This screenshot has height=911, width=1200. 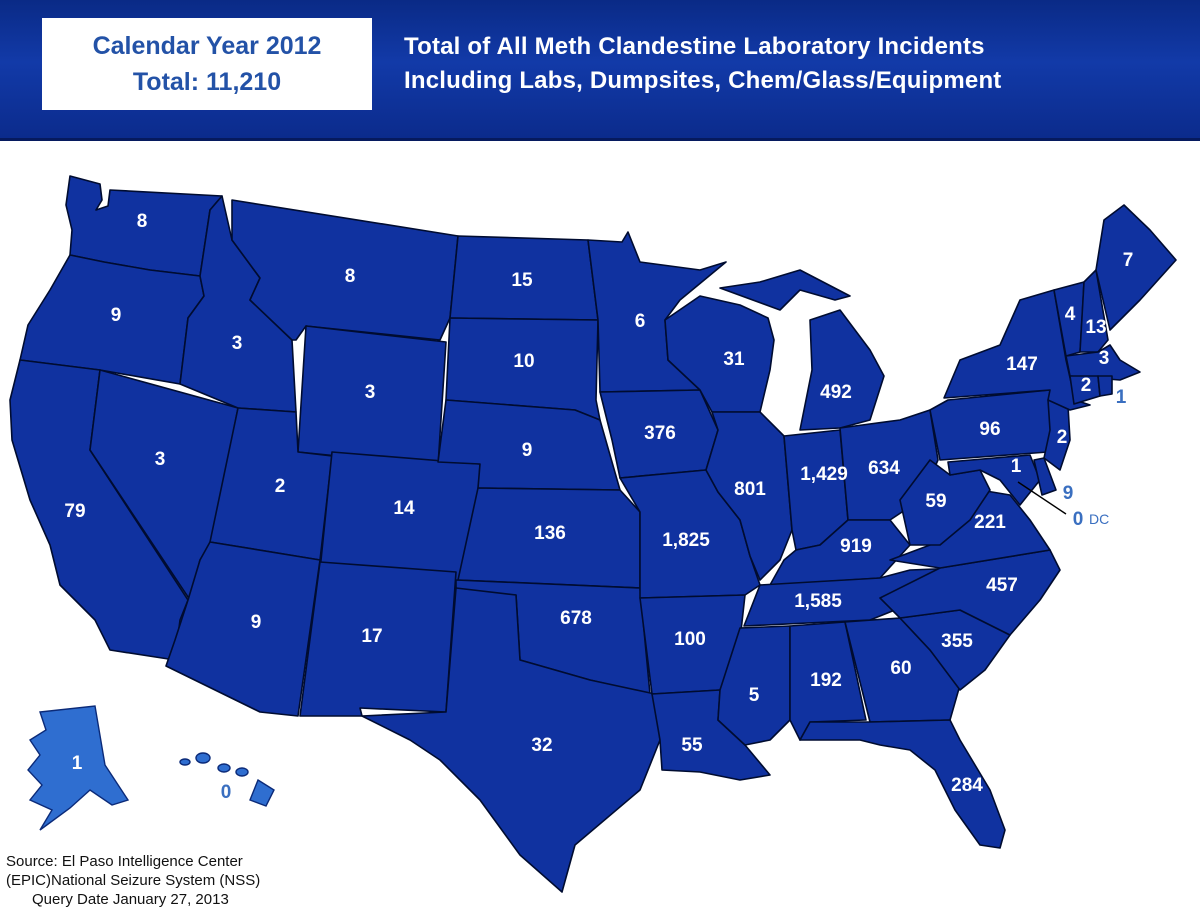 I want to click on label-mo: 1,825, so click(x=686, y=540).